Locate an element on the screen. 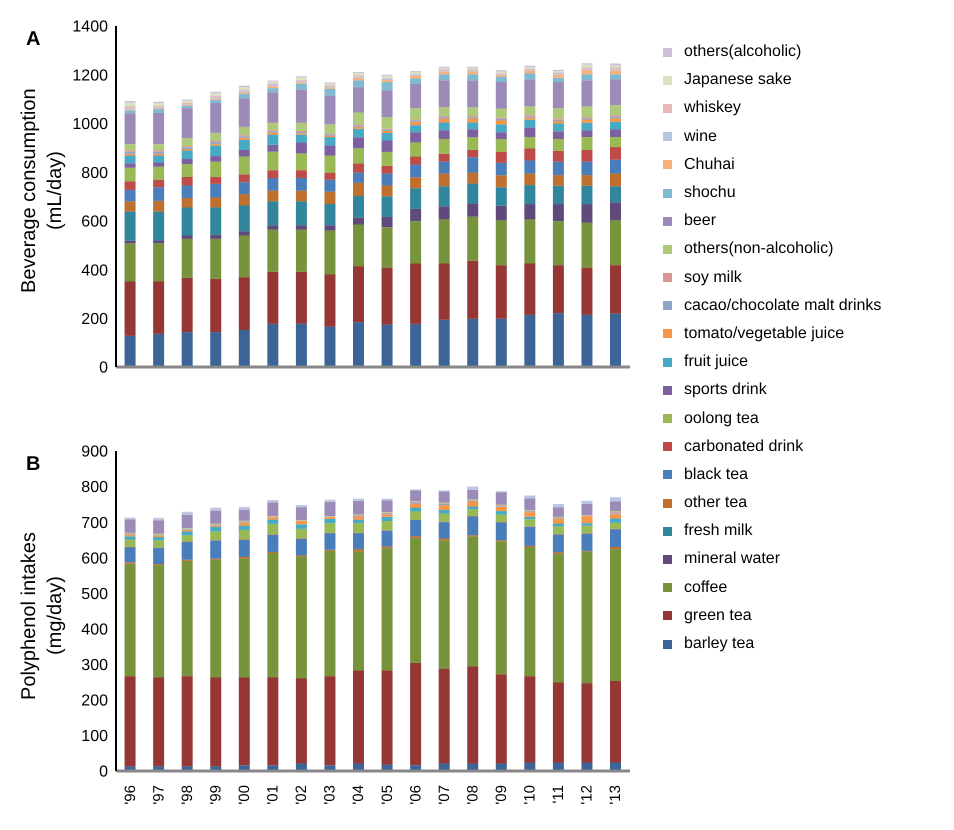  y-axis-title: Beverage consumption (mL/day) is located at coordinates (42, 192).